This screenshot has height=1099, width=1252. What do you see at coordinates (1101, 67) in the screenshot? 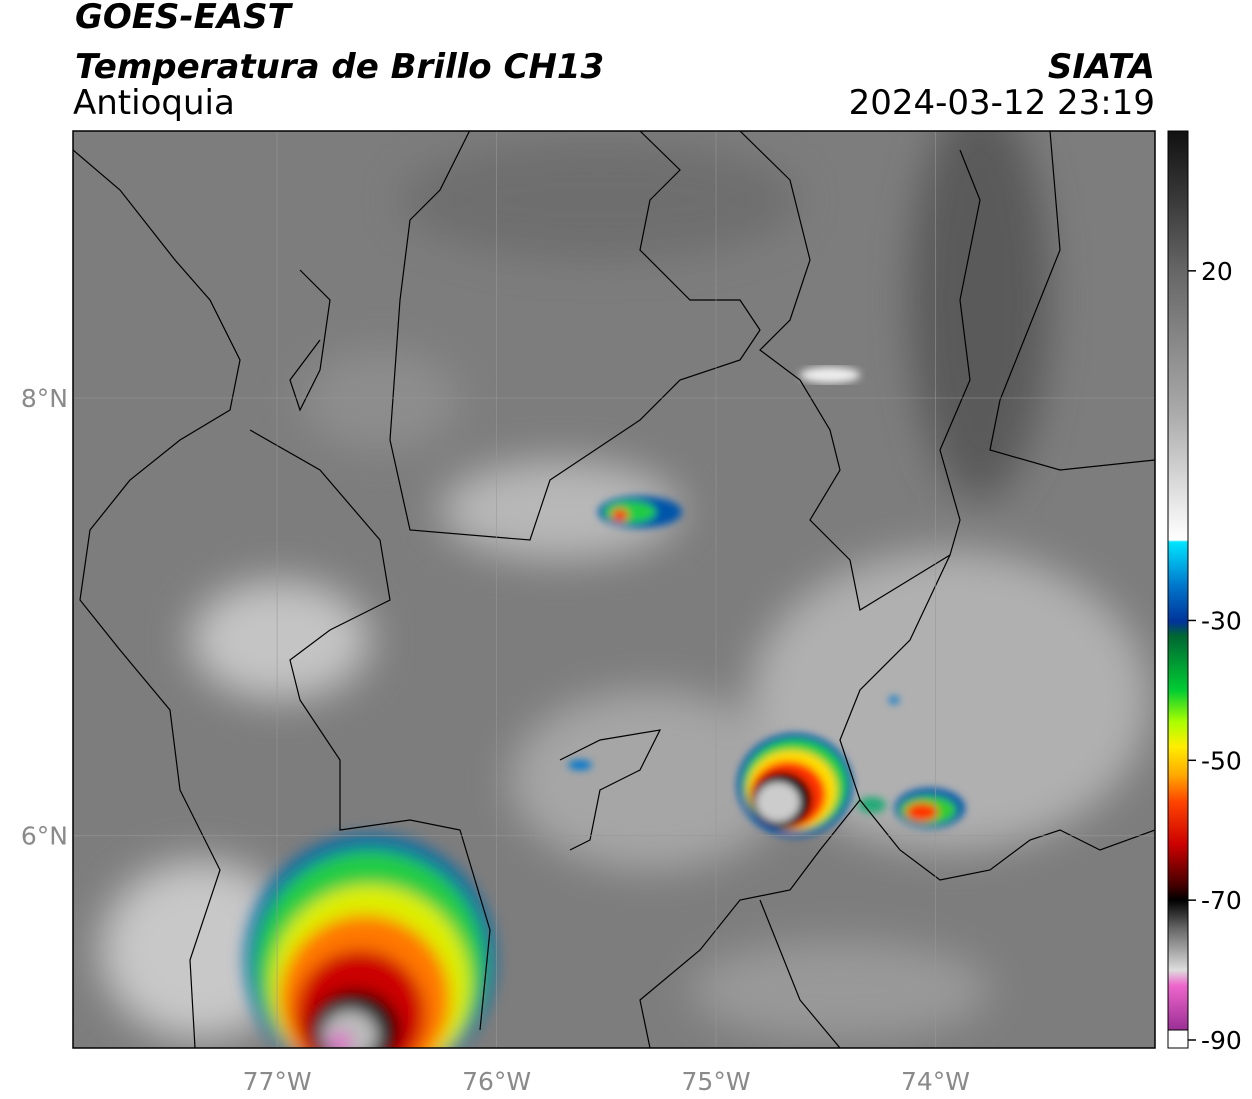
I see `source: SIATA` at bounding box center [1101, 67].